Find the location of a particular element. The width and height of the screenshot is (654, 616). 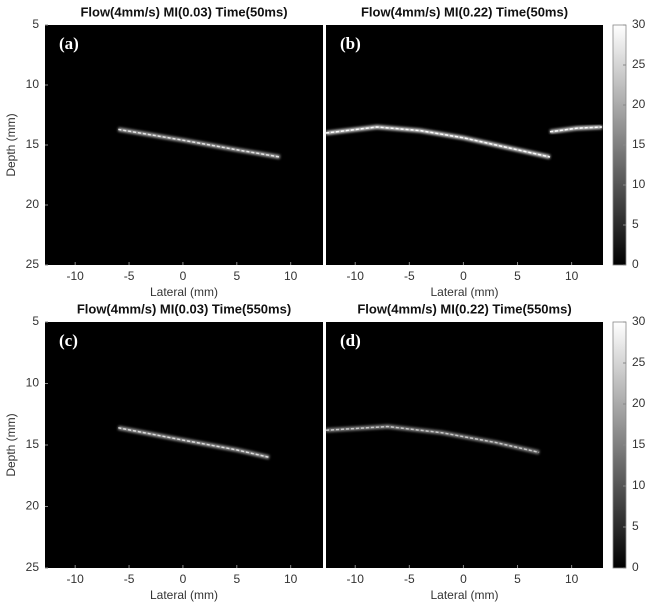

panel-label: (a) is located at coordinates (69, 43).